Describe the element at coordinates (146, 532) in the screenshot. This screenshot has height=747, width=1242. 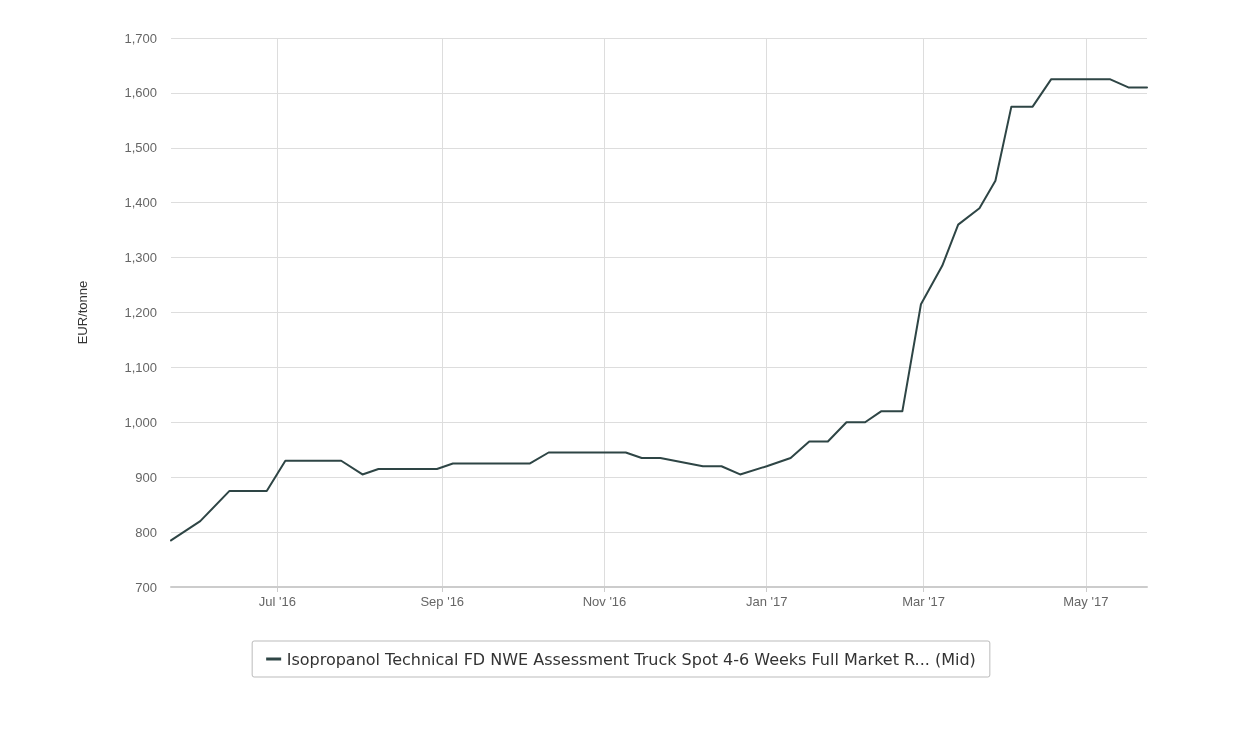
I see `y-tick-label: 800` at that location.